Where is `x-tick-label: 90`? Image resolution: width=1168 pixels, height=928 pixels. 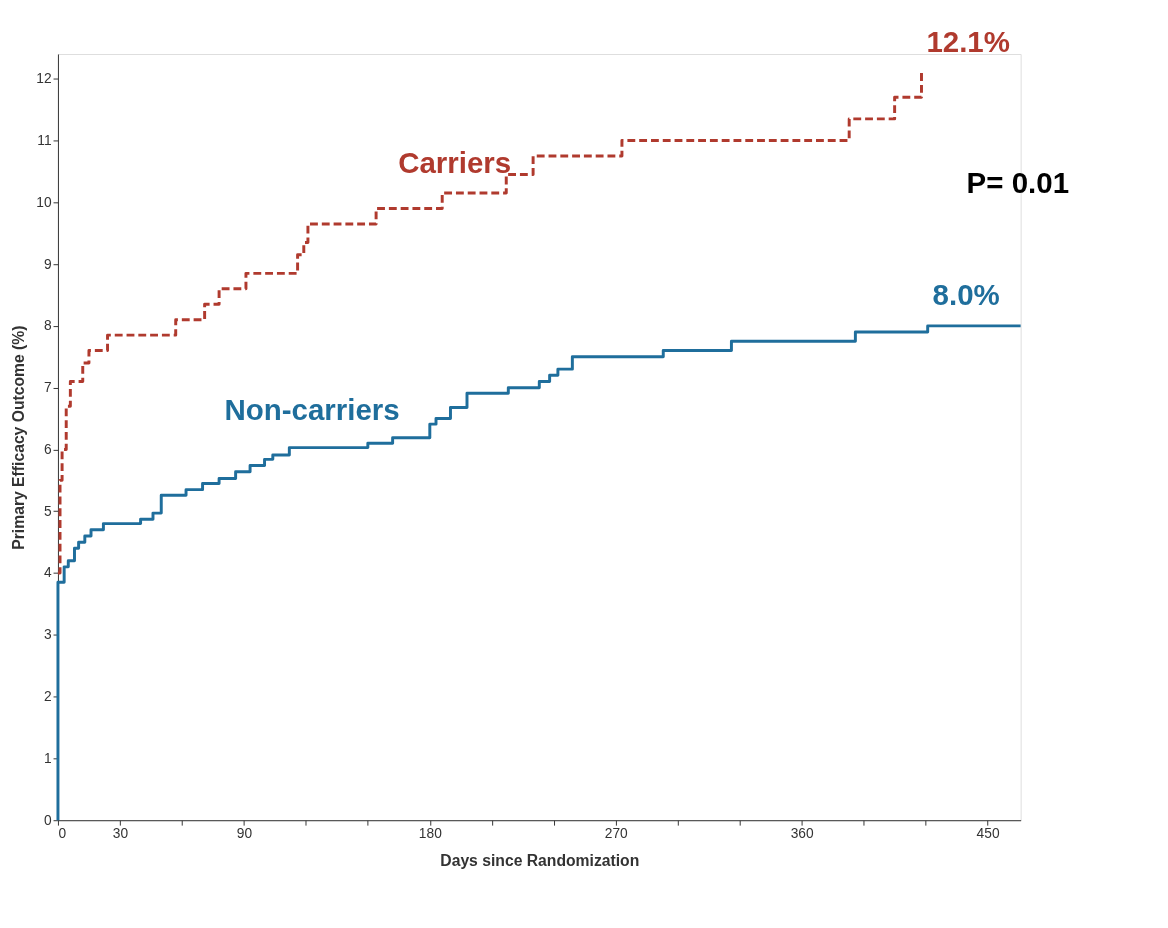
x-tick-label: 90 is located at coordinates (244, 834).